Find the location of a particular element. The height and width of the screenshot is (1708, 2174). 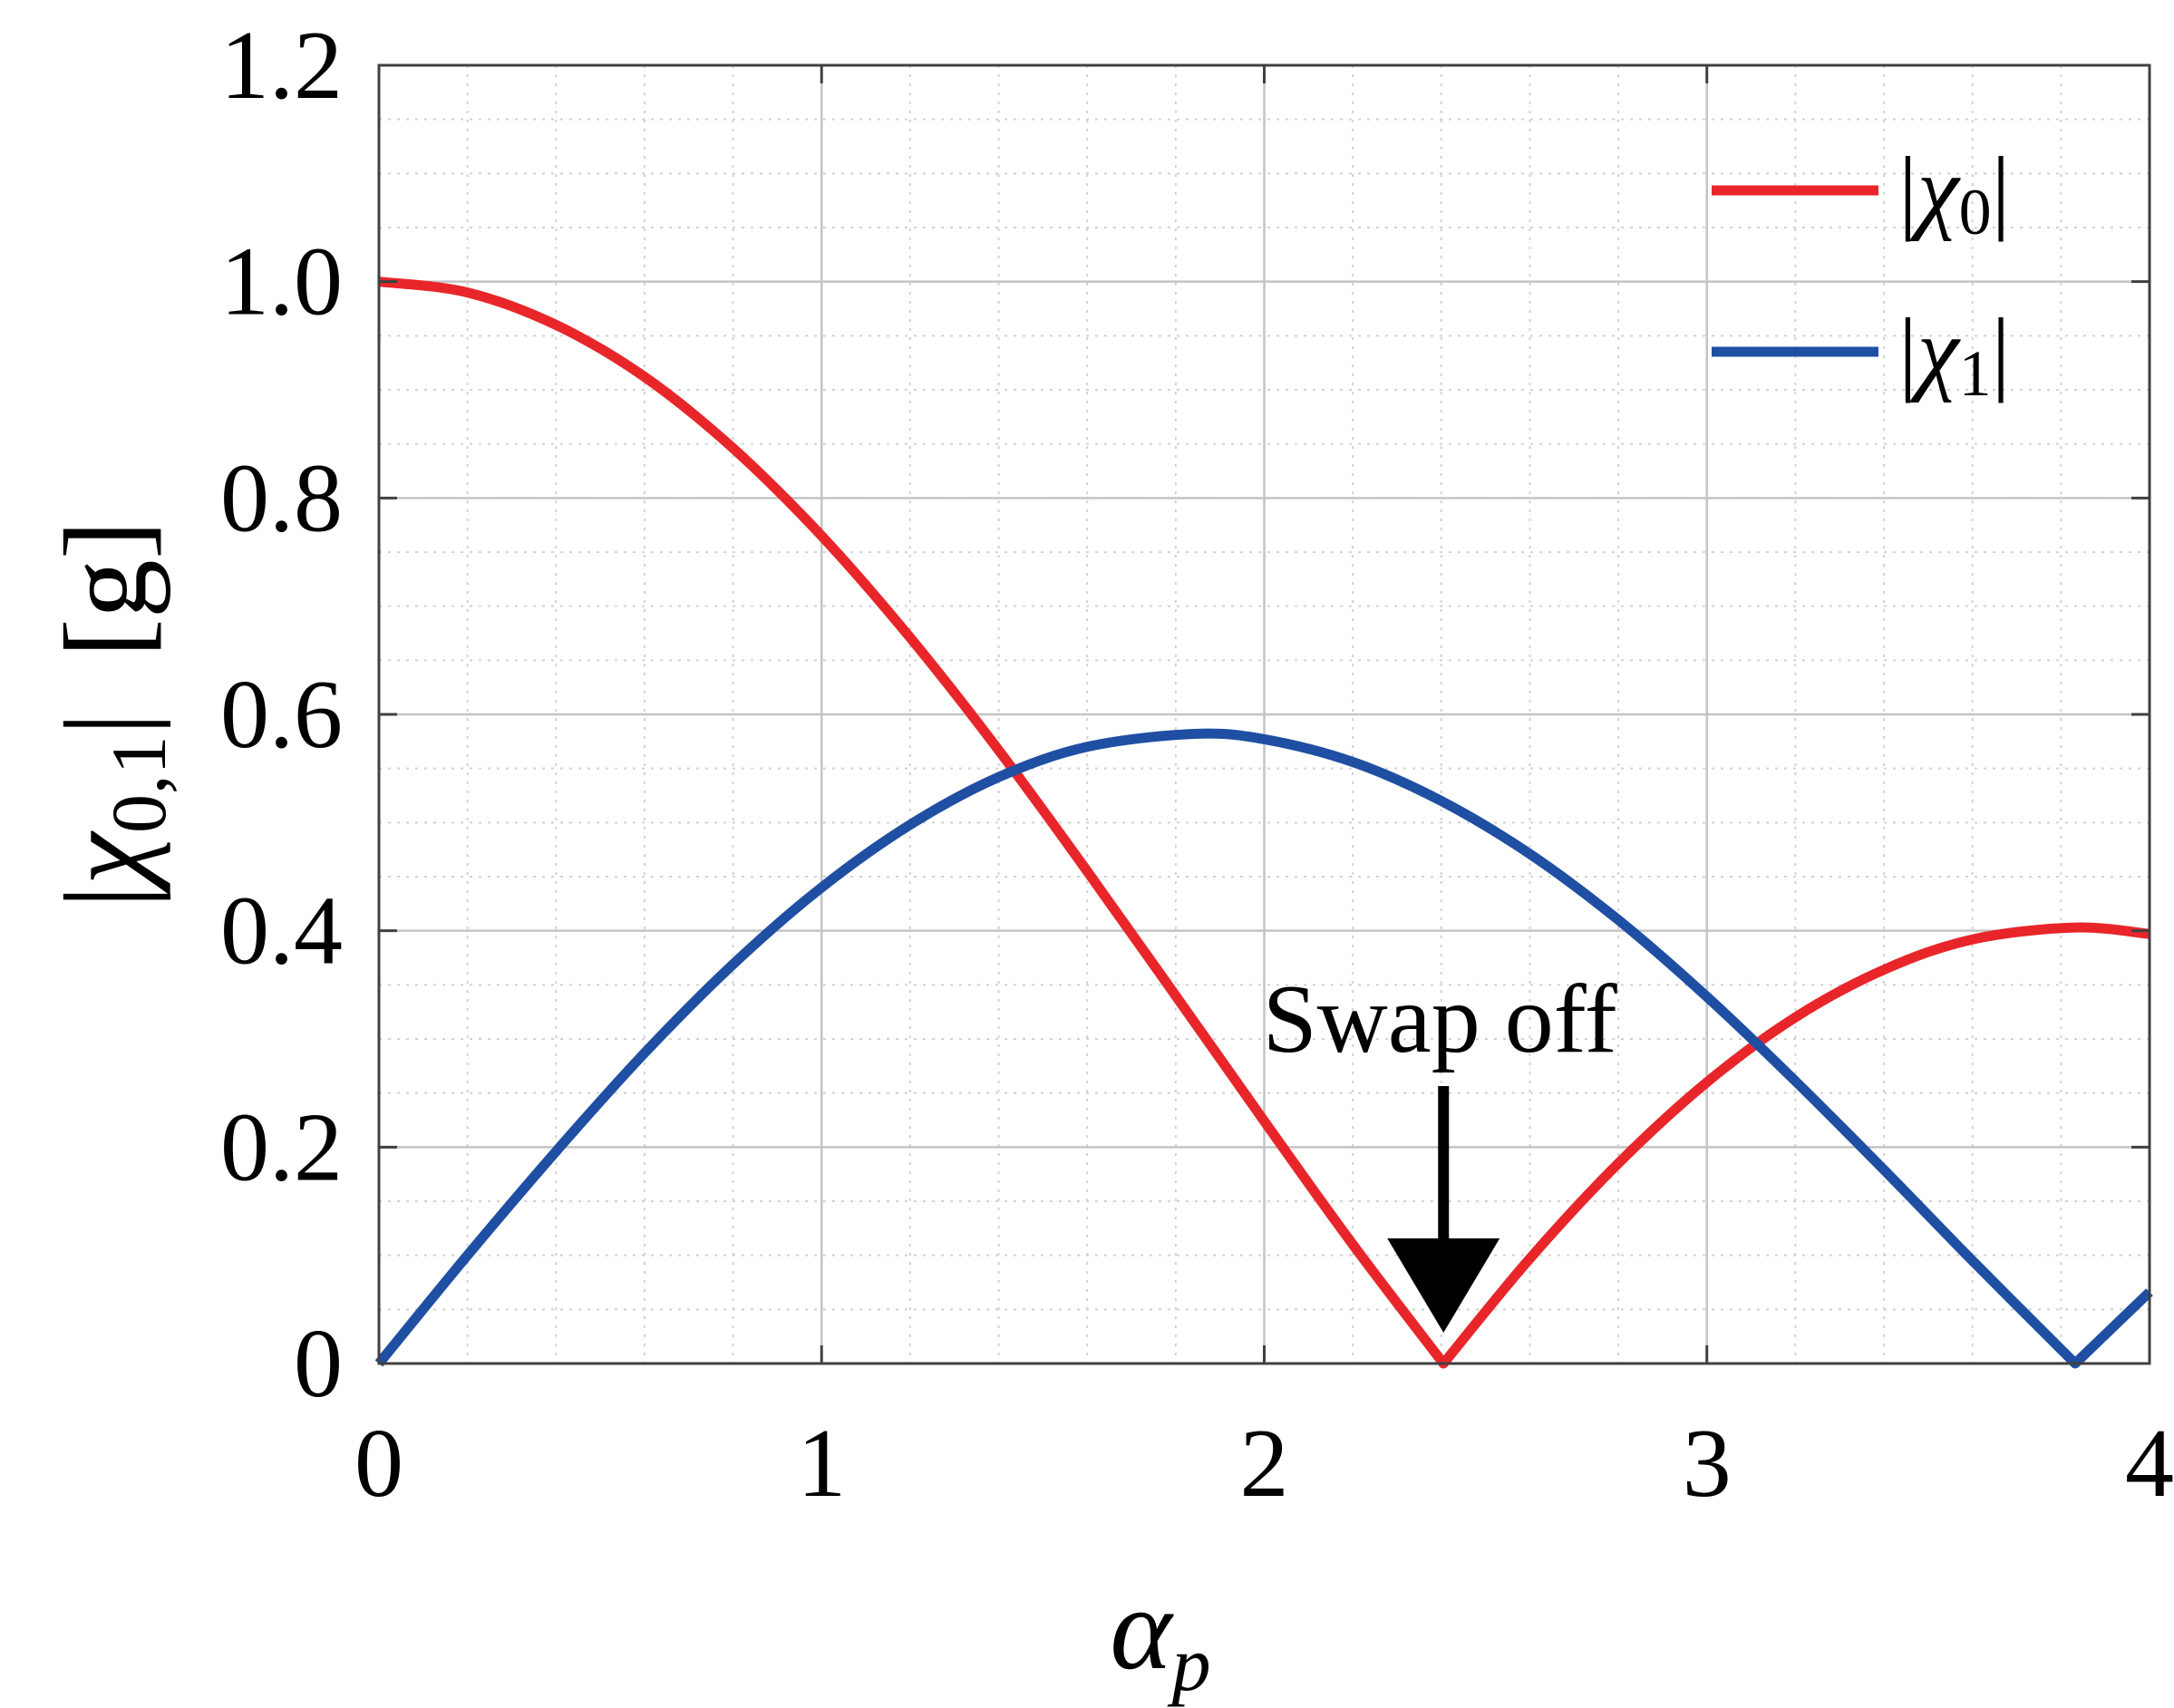

x-axis-title: αp is located at coordinates (1160, 1635).